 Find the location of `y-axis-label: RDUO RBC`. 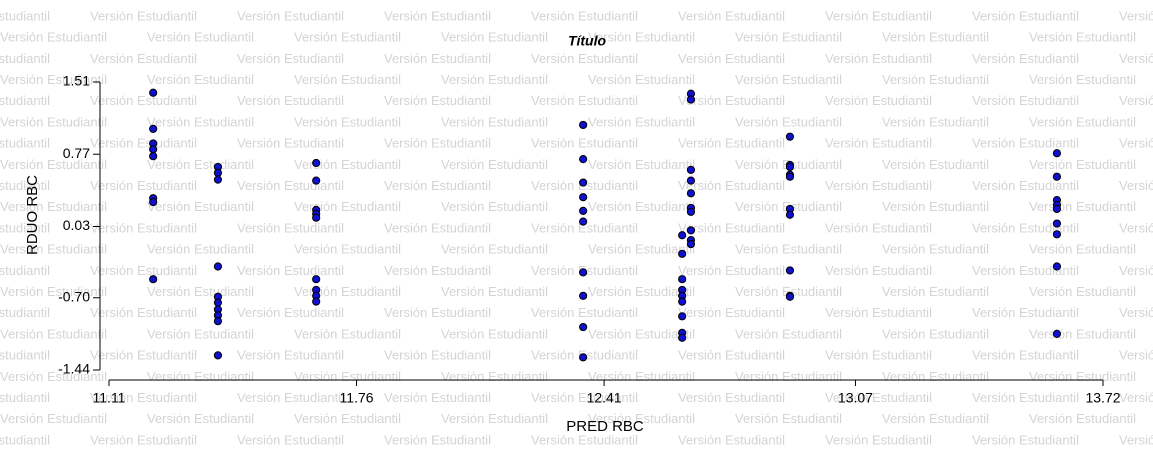

y-axis-label: RDUO RBC is located at coordinates (32, 215).